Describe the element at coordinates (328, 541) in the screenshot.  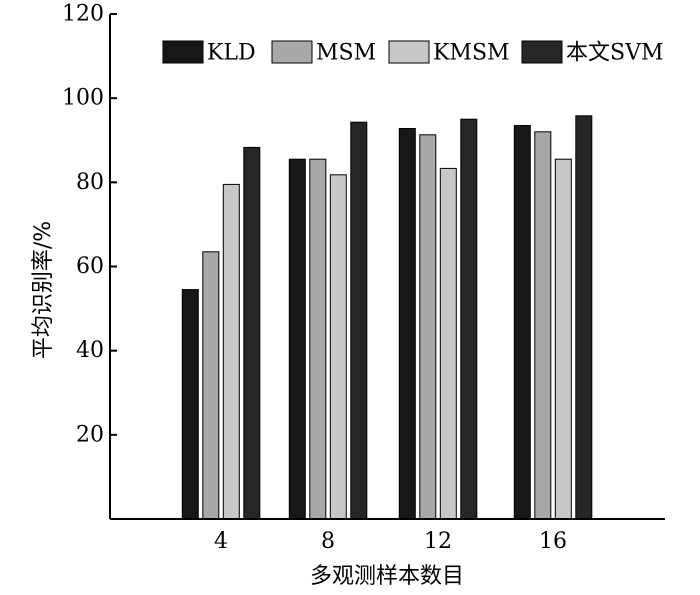
I see `x-tick-label-8: 8` at that location.